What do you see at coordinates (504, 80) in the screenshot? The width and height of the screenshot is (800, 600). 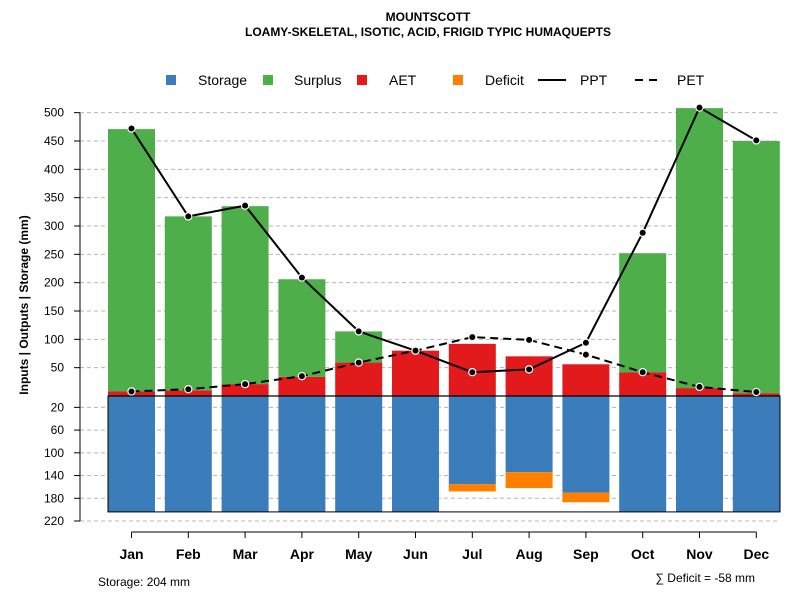 I see `legend-label-deficit: Deficit` at bounding box center [504, 80].